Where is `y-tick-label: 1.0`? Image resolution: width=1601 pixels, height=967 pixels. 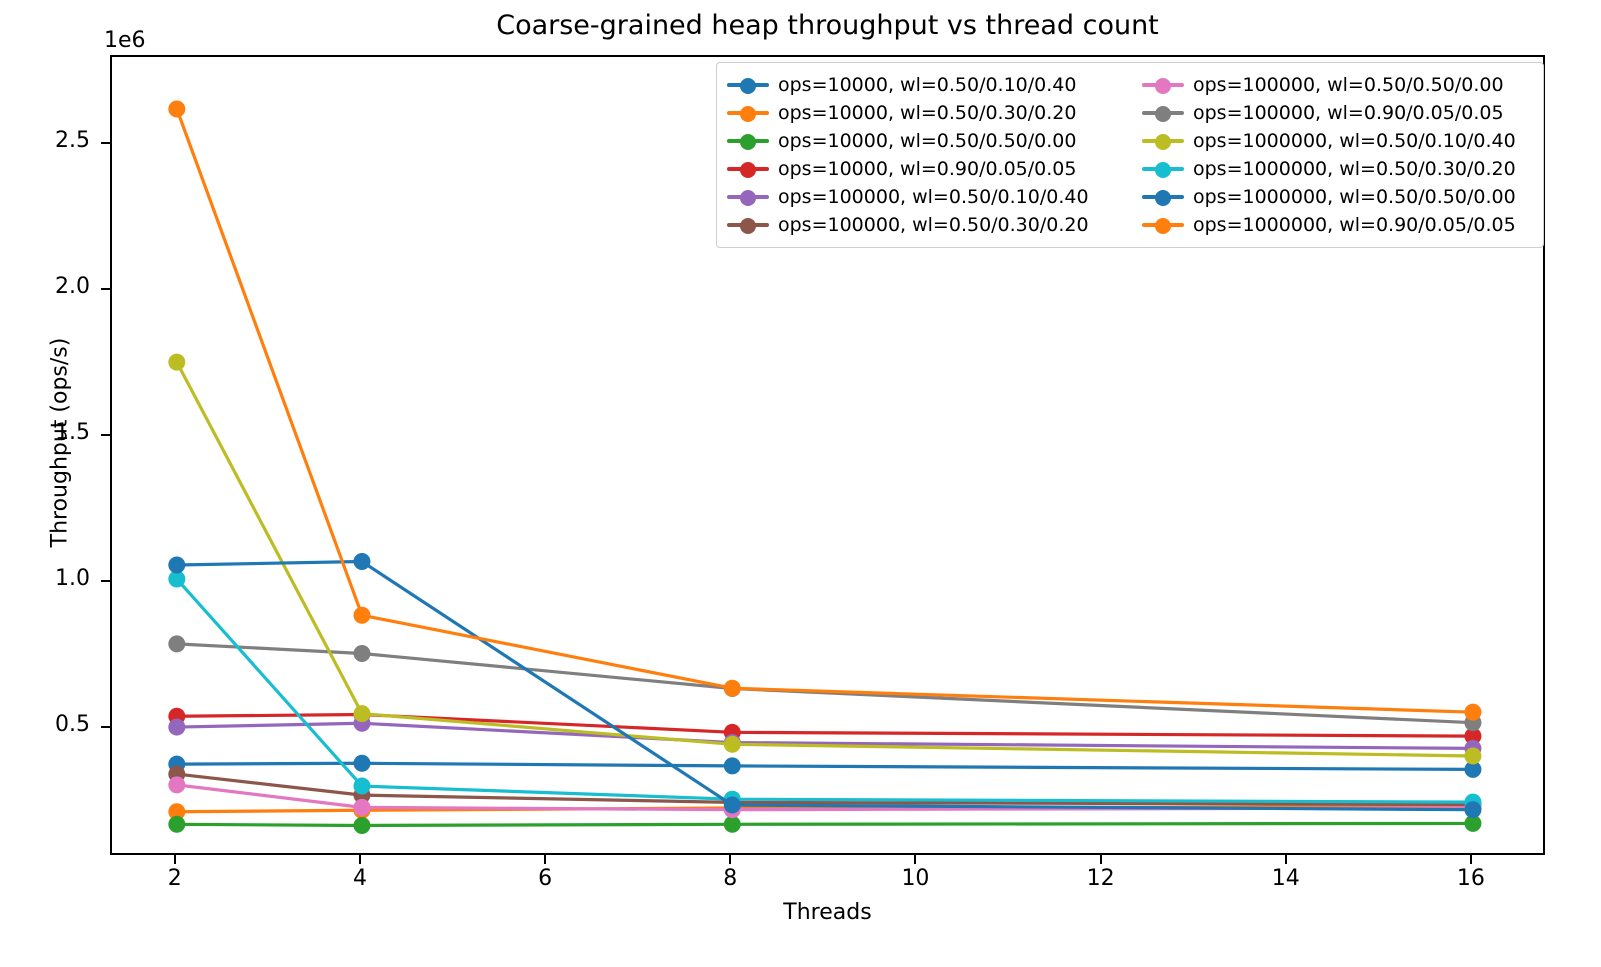 y-tick-label: 1.0 is located at coordinates (72, 578).